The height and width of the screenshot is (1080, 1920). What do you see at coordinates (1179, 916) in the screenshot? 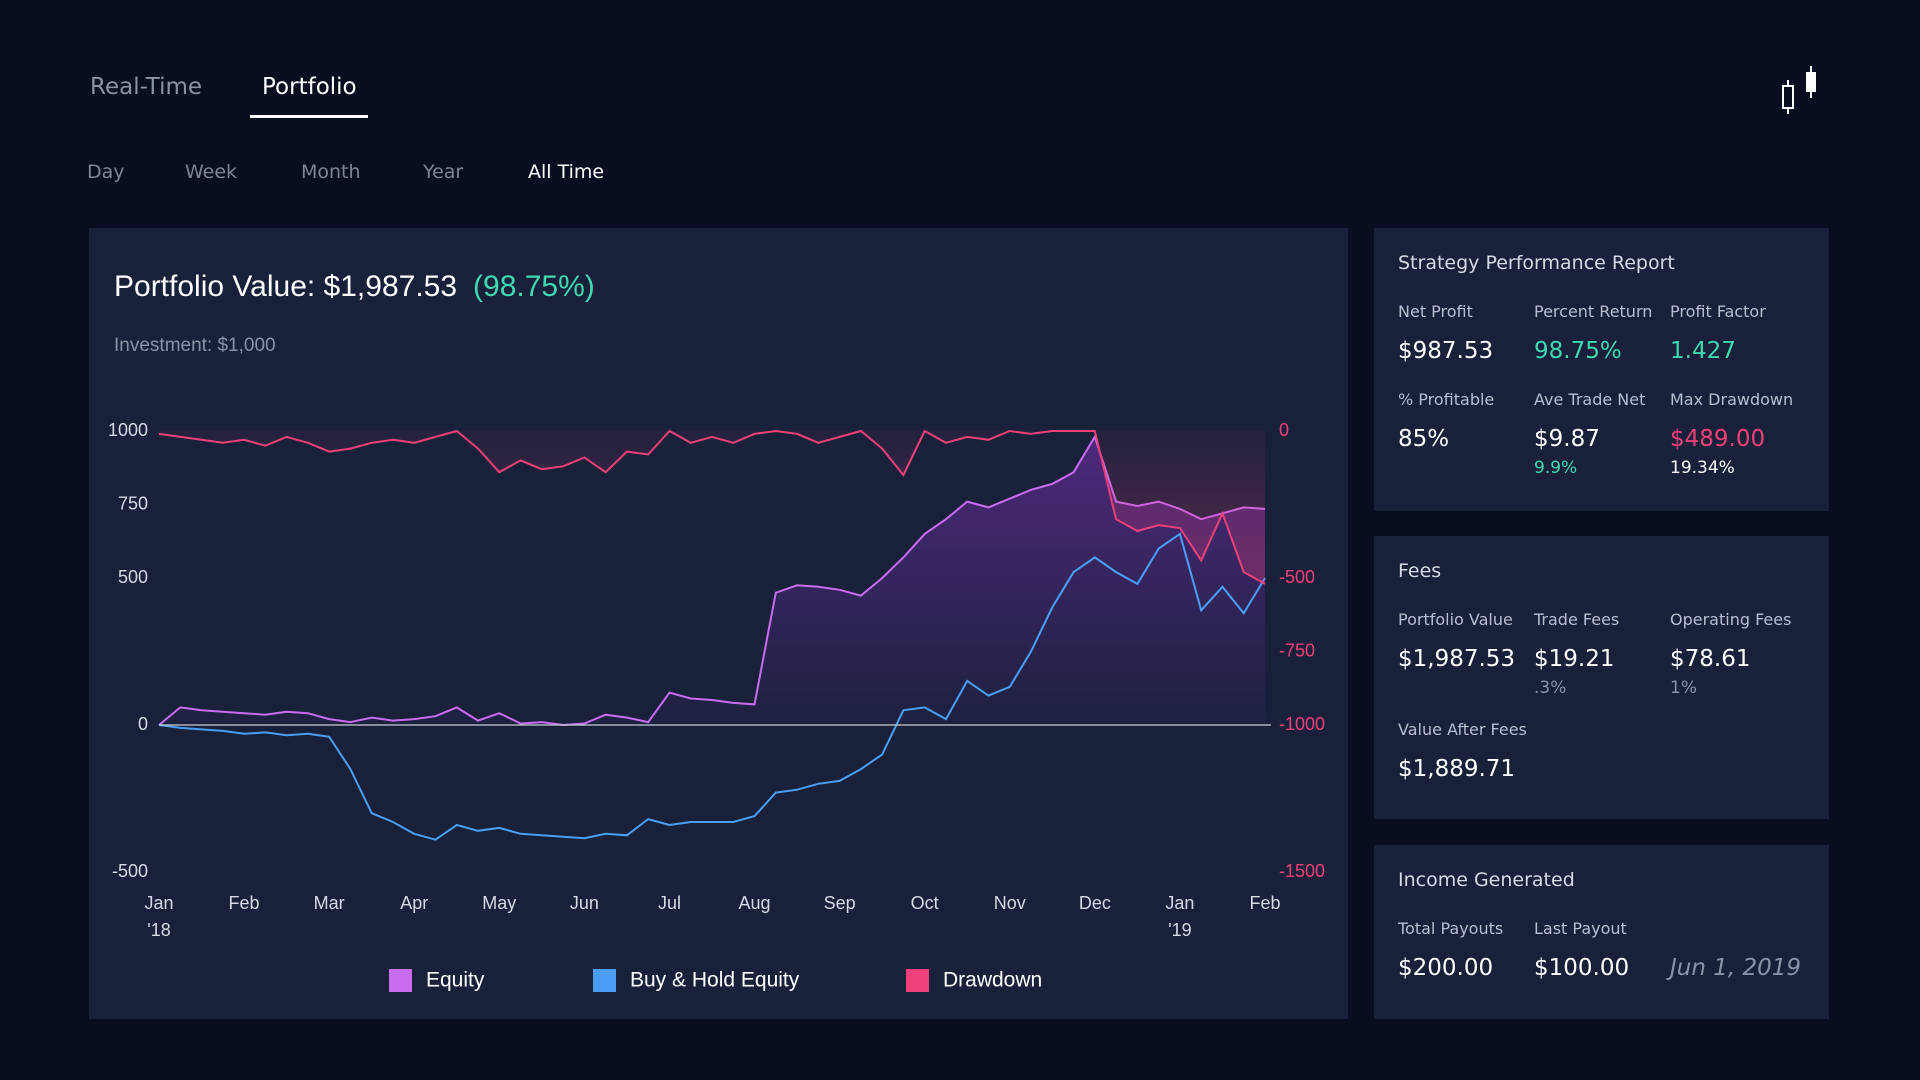
I see `x-tick-label: Jan '19` at bounding box center [1179, 916].